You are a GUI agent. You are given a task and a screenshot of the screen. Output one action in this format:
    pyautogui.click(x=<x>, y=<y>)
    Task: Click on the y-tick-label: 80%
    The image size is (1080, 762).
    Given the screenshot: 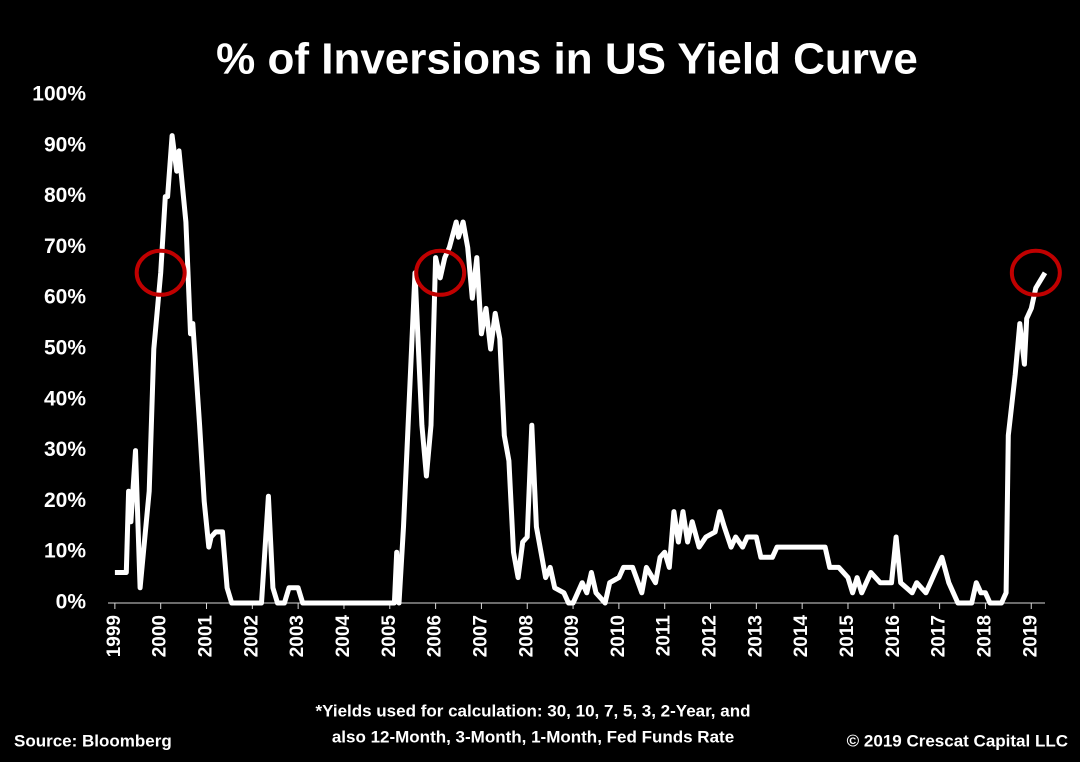 What is the action you would take?
    pyautogui.click(x=65, y=195)
    